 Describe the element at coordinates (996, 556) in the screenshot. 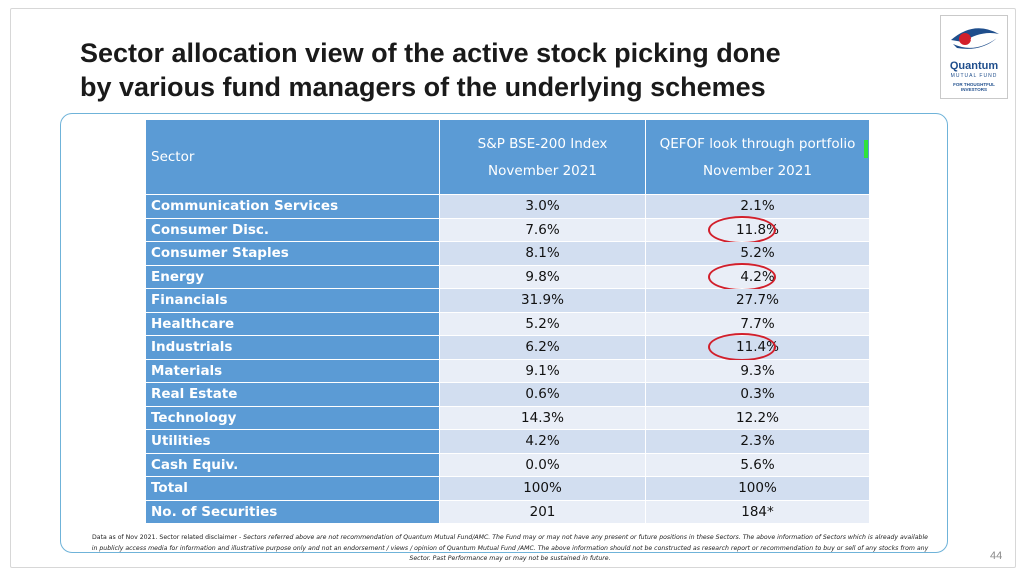

I see `page-number: 44` at that location.